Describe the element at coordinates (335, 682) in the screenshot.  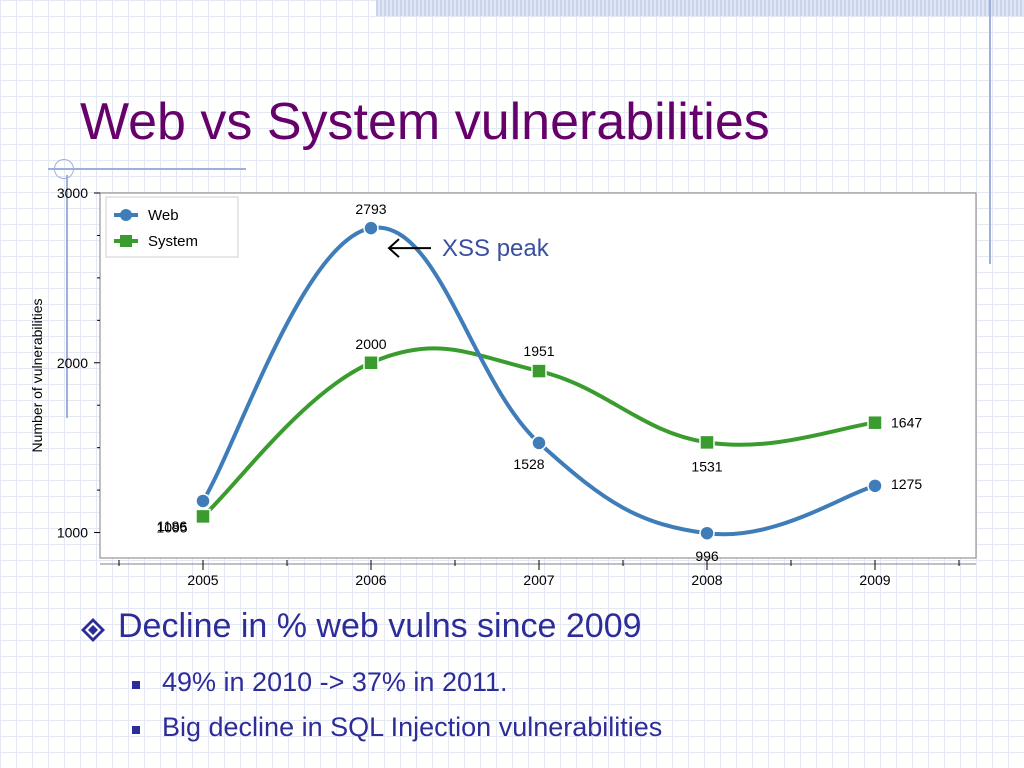
I see `bullet-text: 49% in 2010 -> 37% in 2011.` at that location.